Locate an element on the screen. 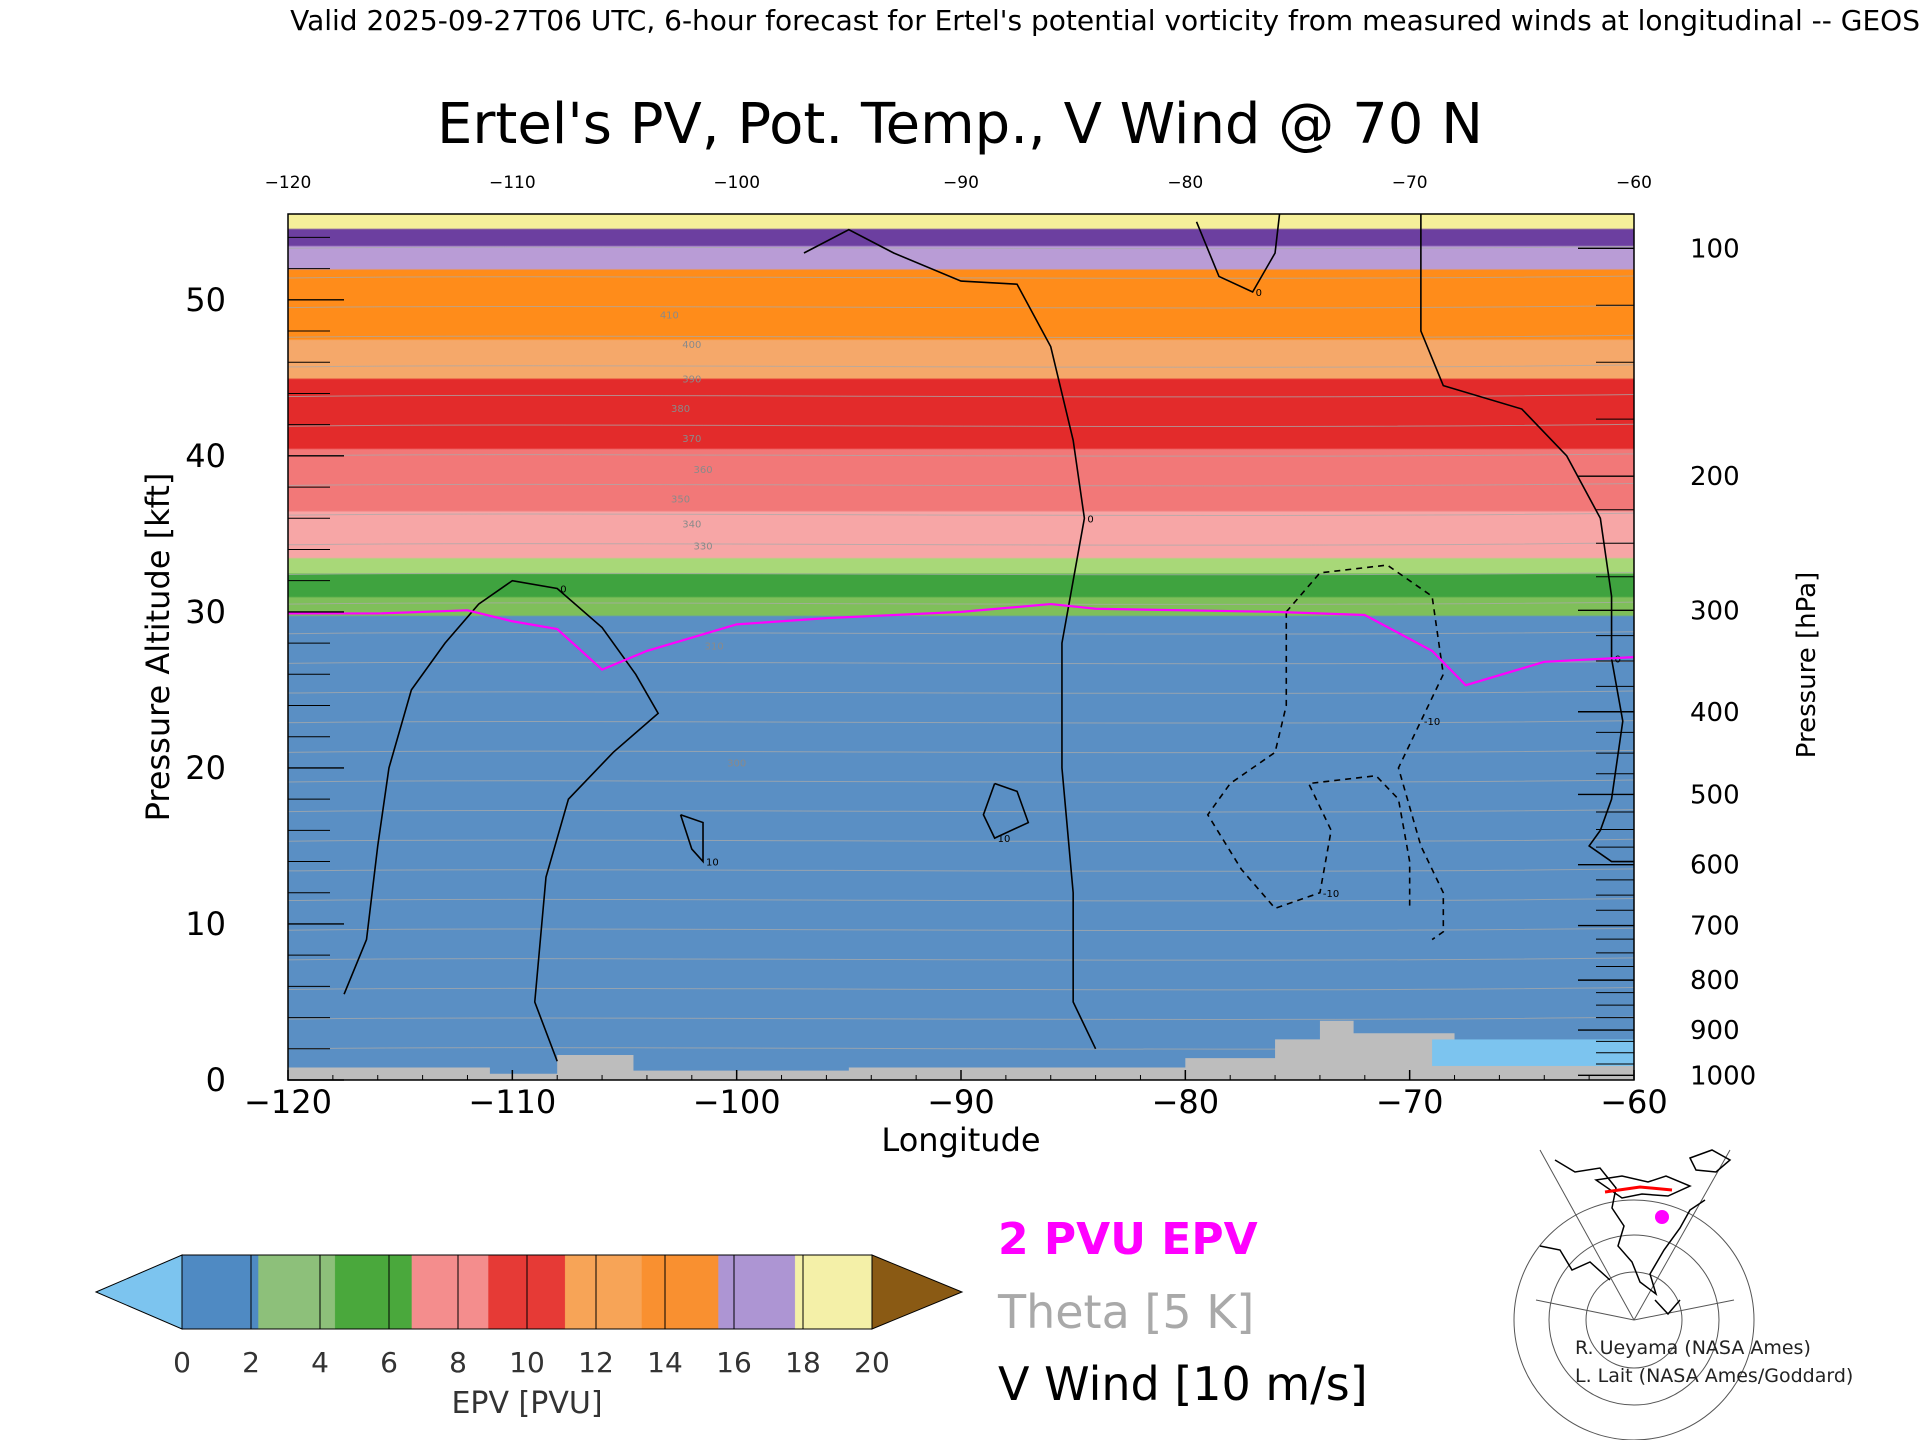 The width and height of the screenshot is (1920, 1440). colorbar-tick-label: 20 is located at coordinates (872, 1362).